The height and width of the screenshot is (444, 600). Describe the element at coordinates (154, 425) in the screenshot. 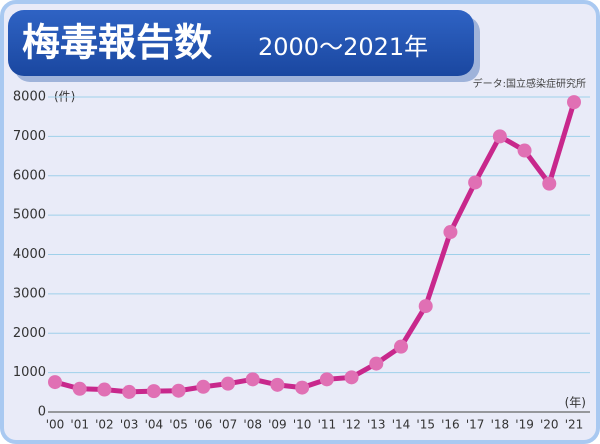

I see `x-tick-label: '04` at that location.